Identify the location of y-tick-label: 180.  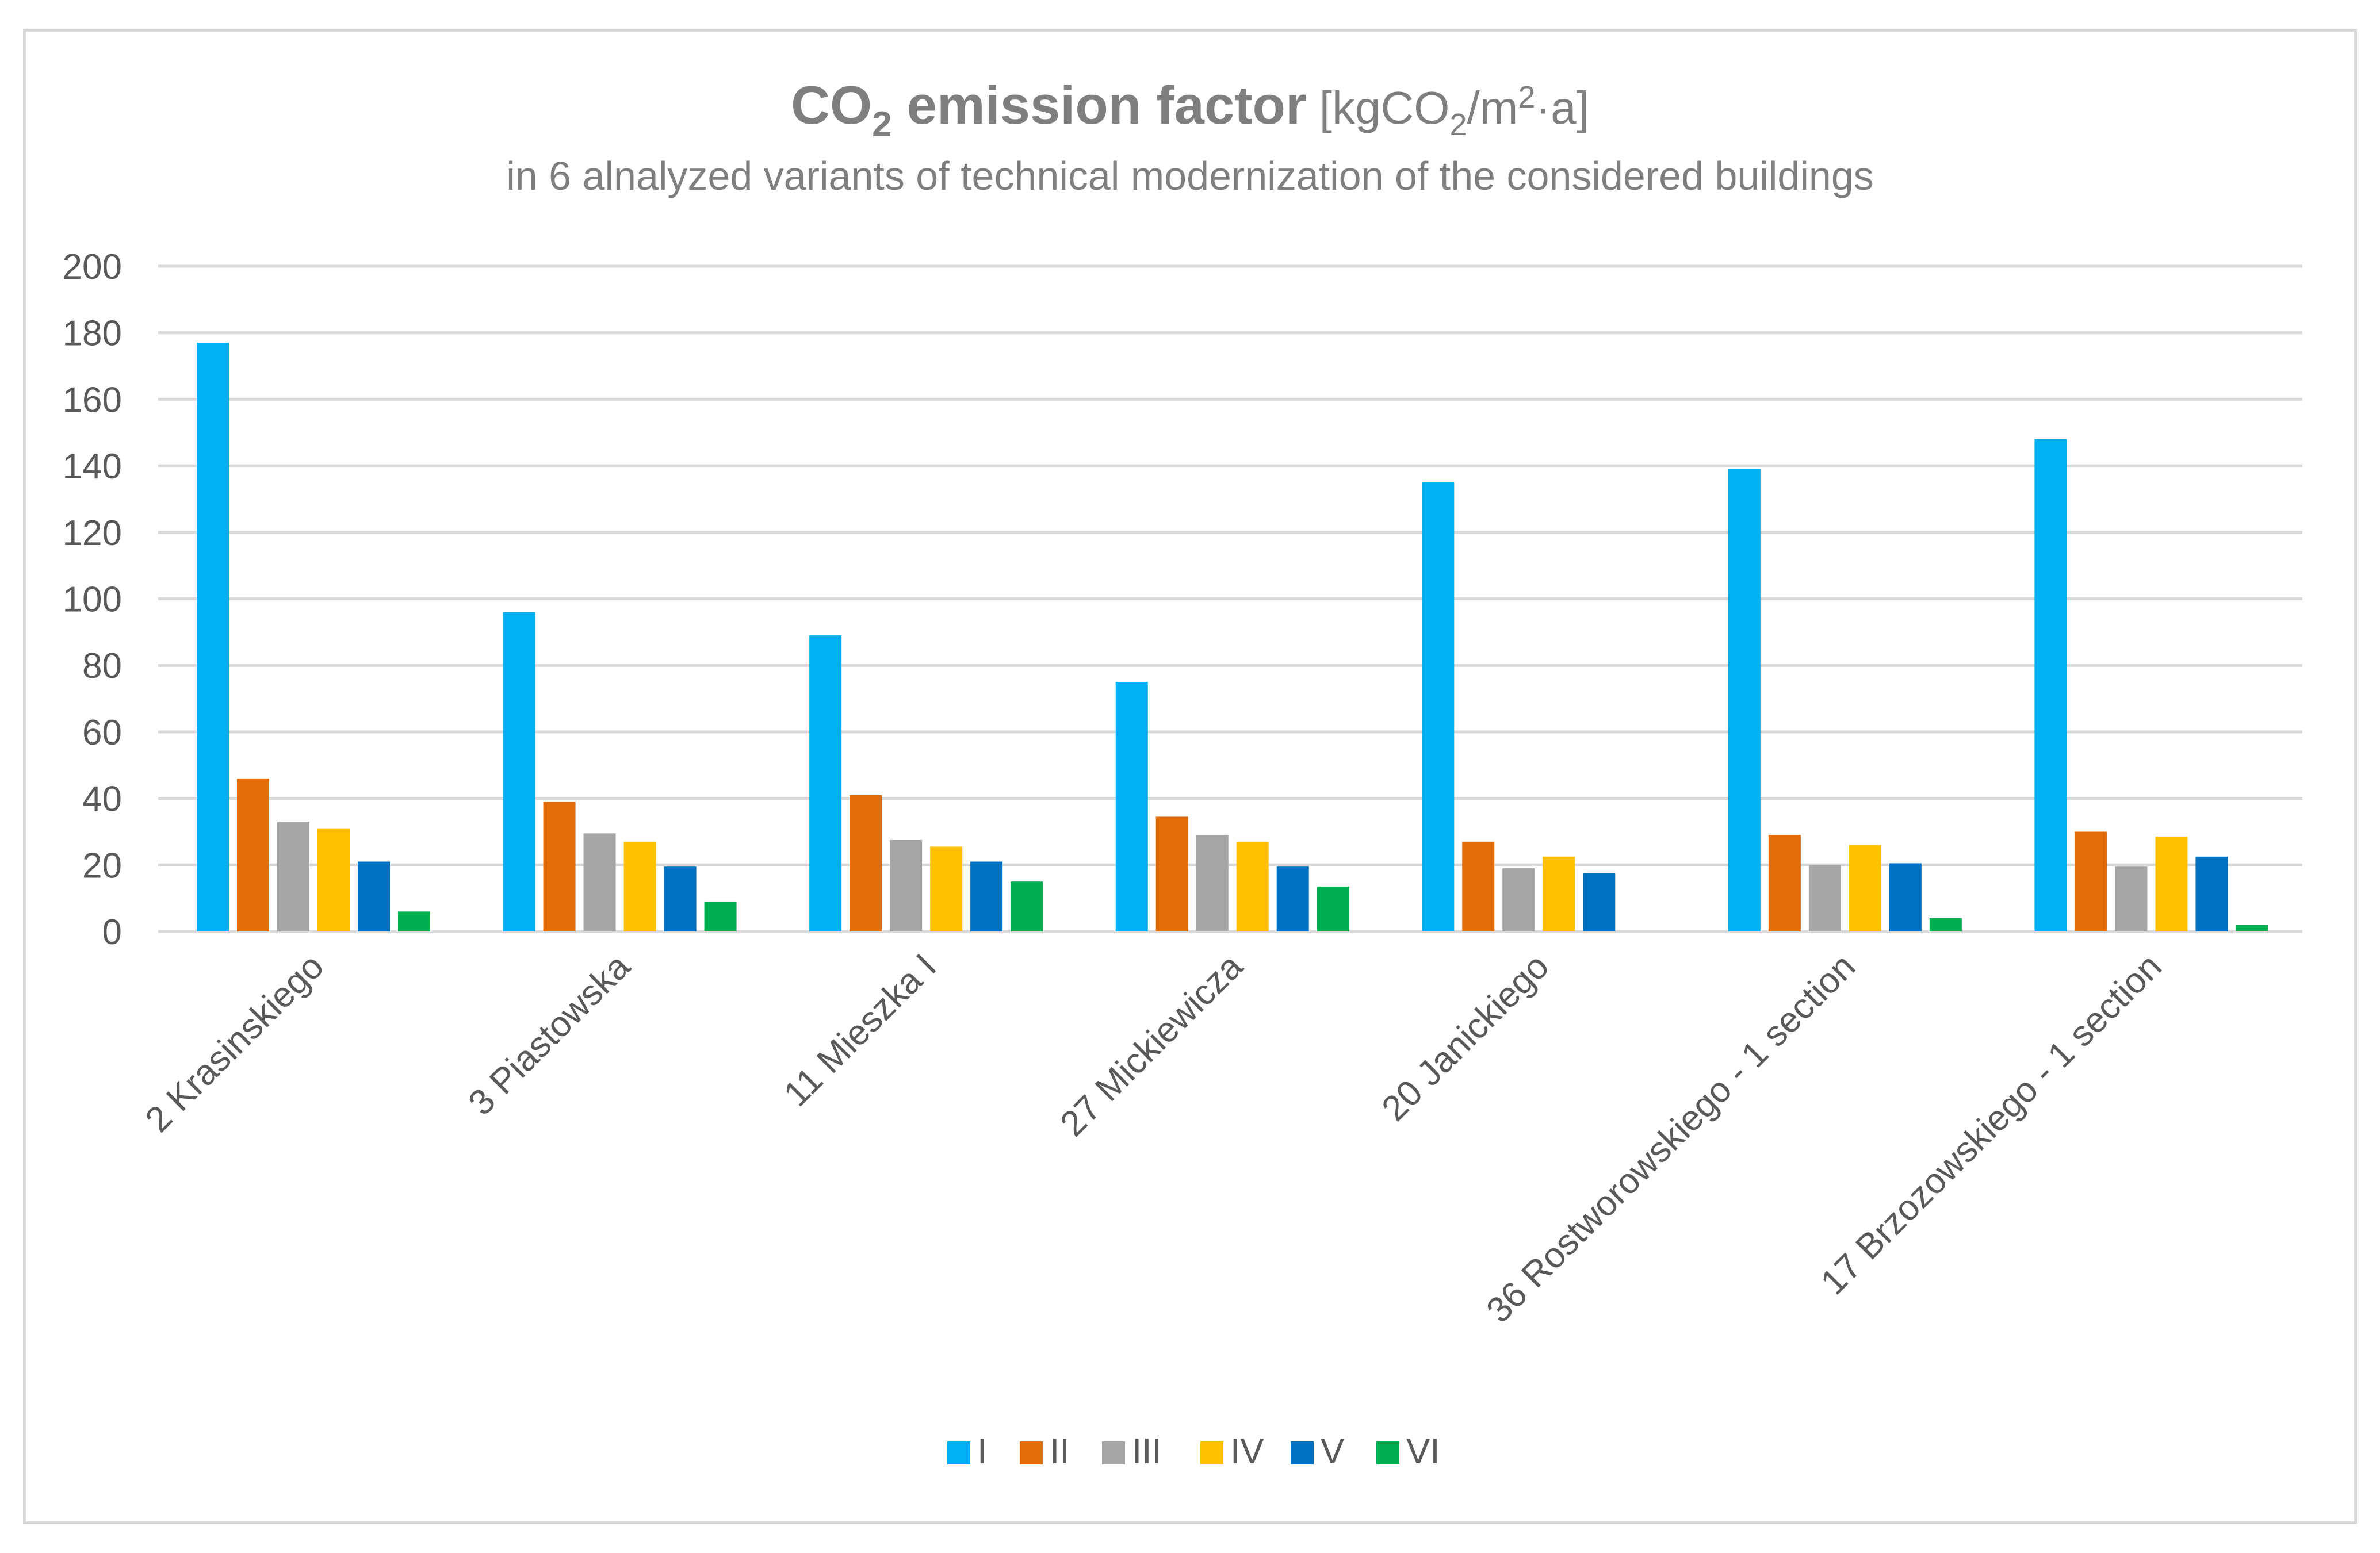
(92, 334).